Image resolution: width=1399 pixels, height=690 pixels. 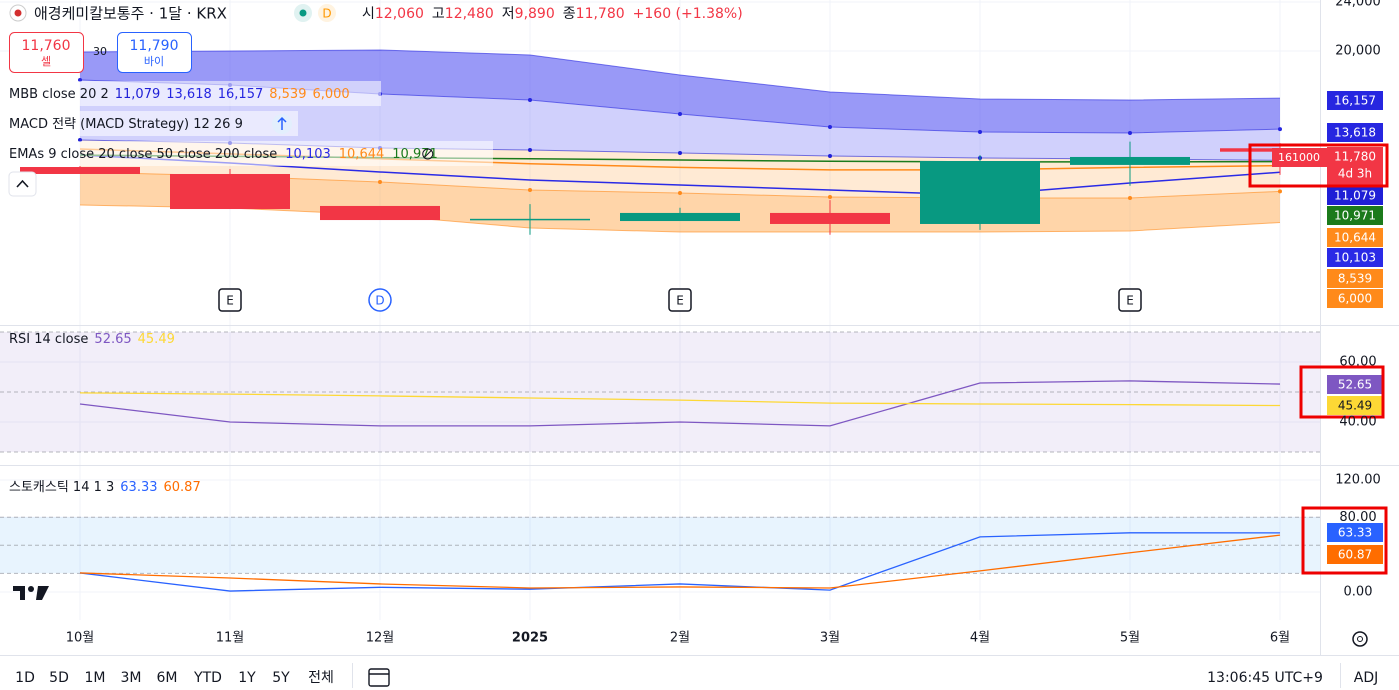 I want to click on price-label: 10,103, so click(x=1355, y=258).